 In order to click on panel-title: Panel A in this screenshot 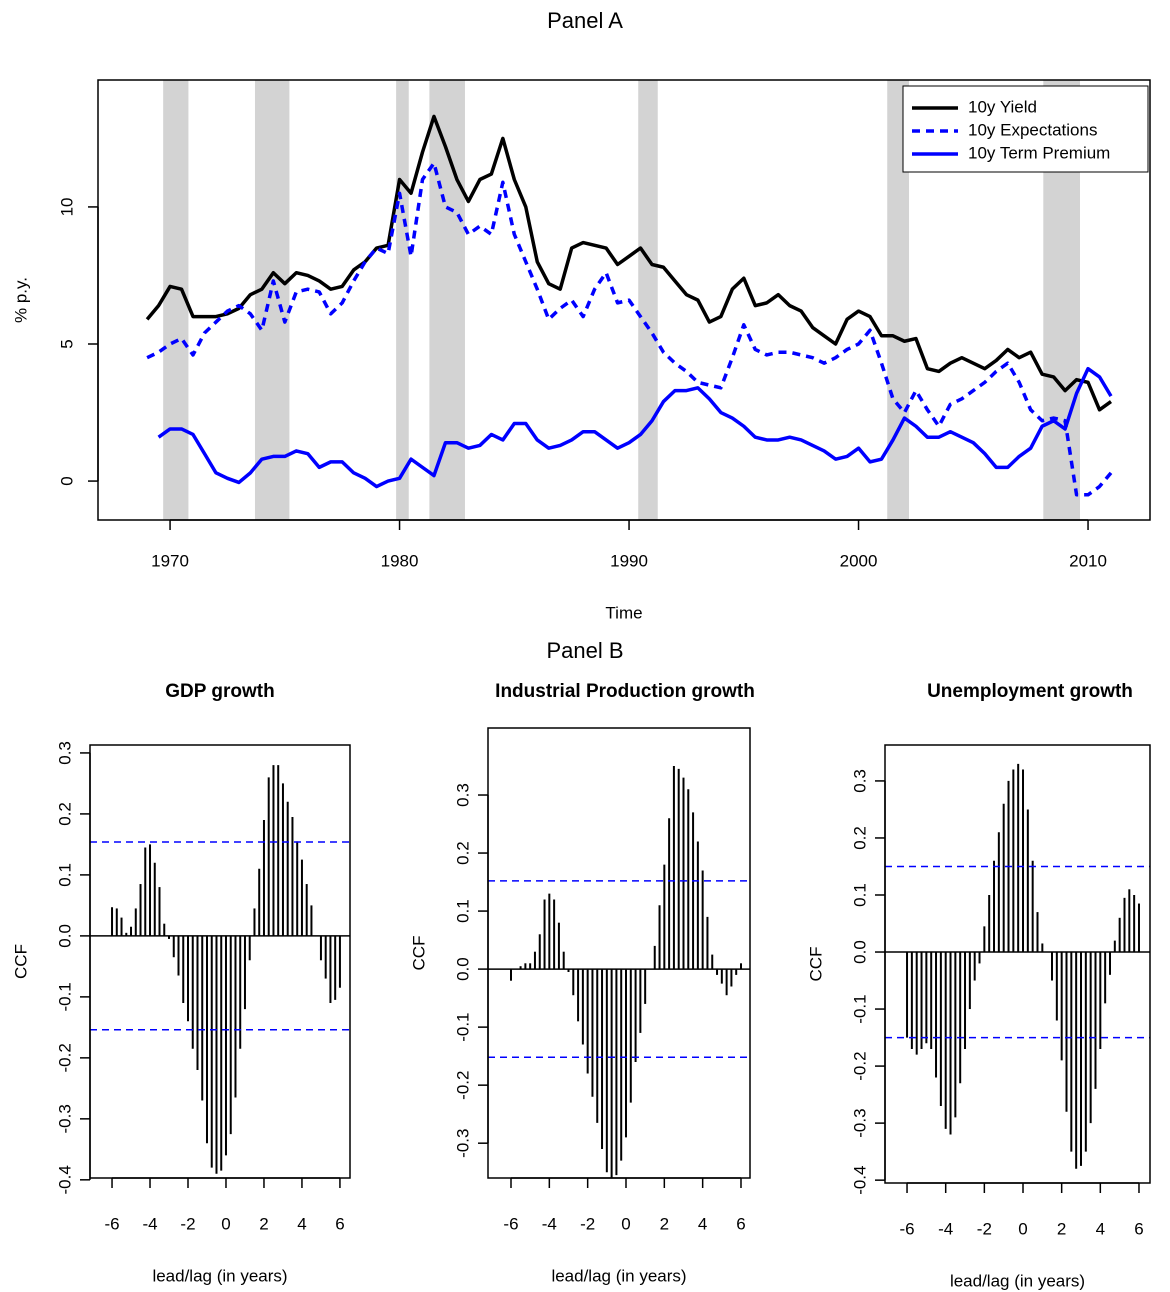, I will do `click(585, 20)`.